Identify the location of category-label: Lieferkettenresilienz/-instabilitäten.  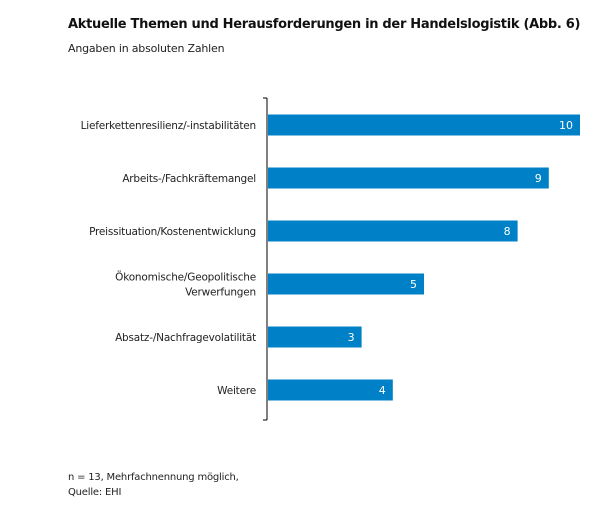
(168, 126).